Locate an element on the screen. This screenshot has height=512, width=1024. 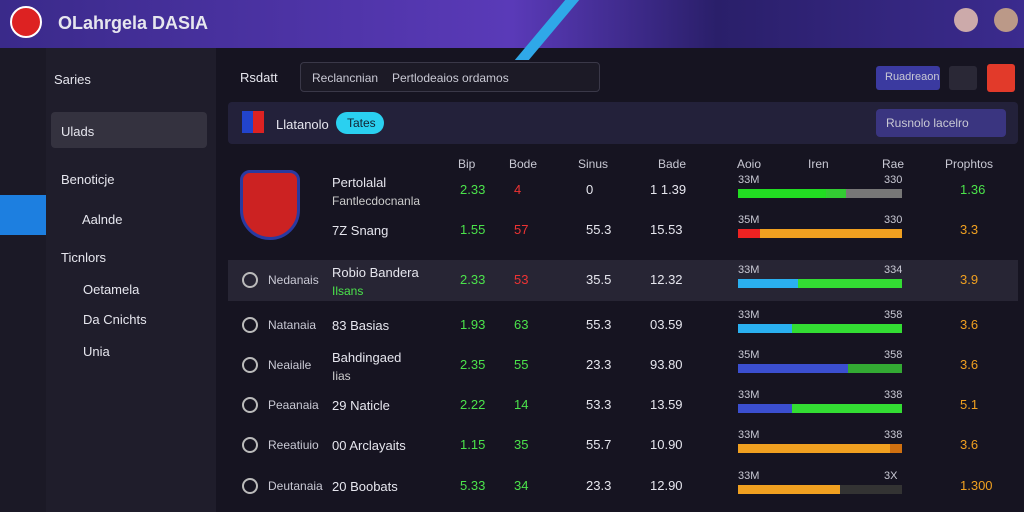
pill-label: Tates is located at coordinates (361, 123).